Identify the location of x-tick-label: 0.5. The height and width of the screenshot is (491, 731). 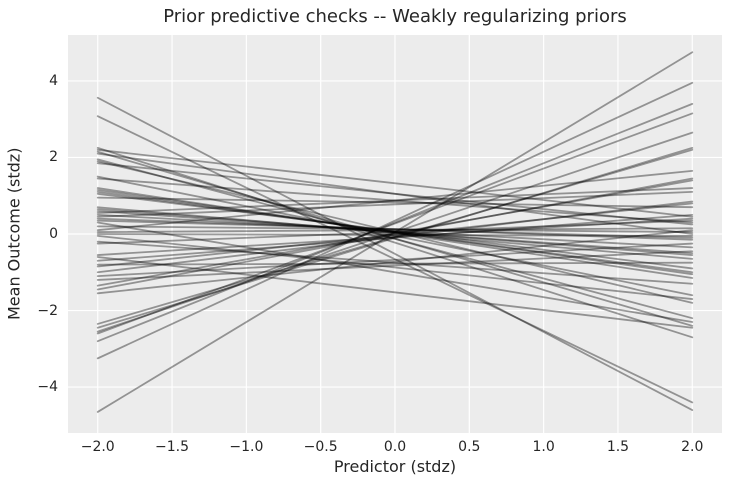
(469, 447).